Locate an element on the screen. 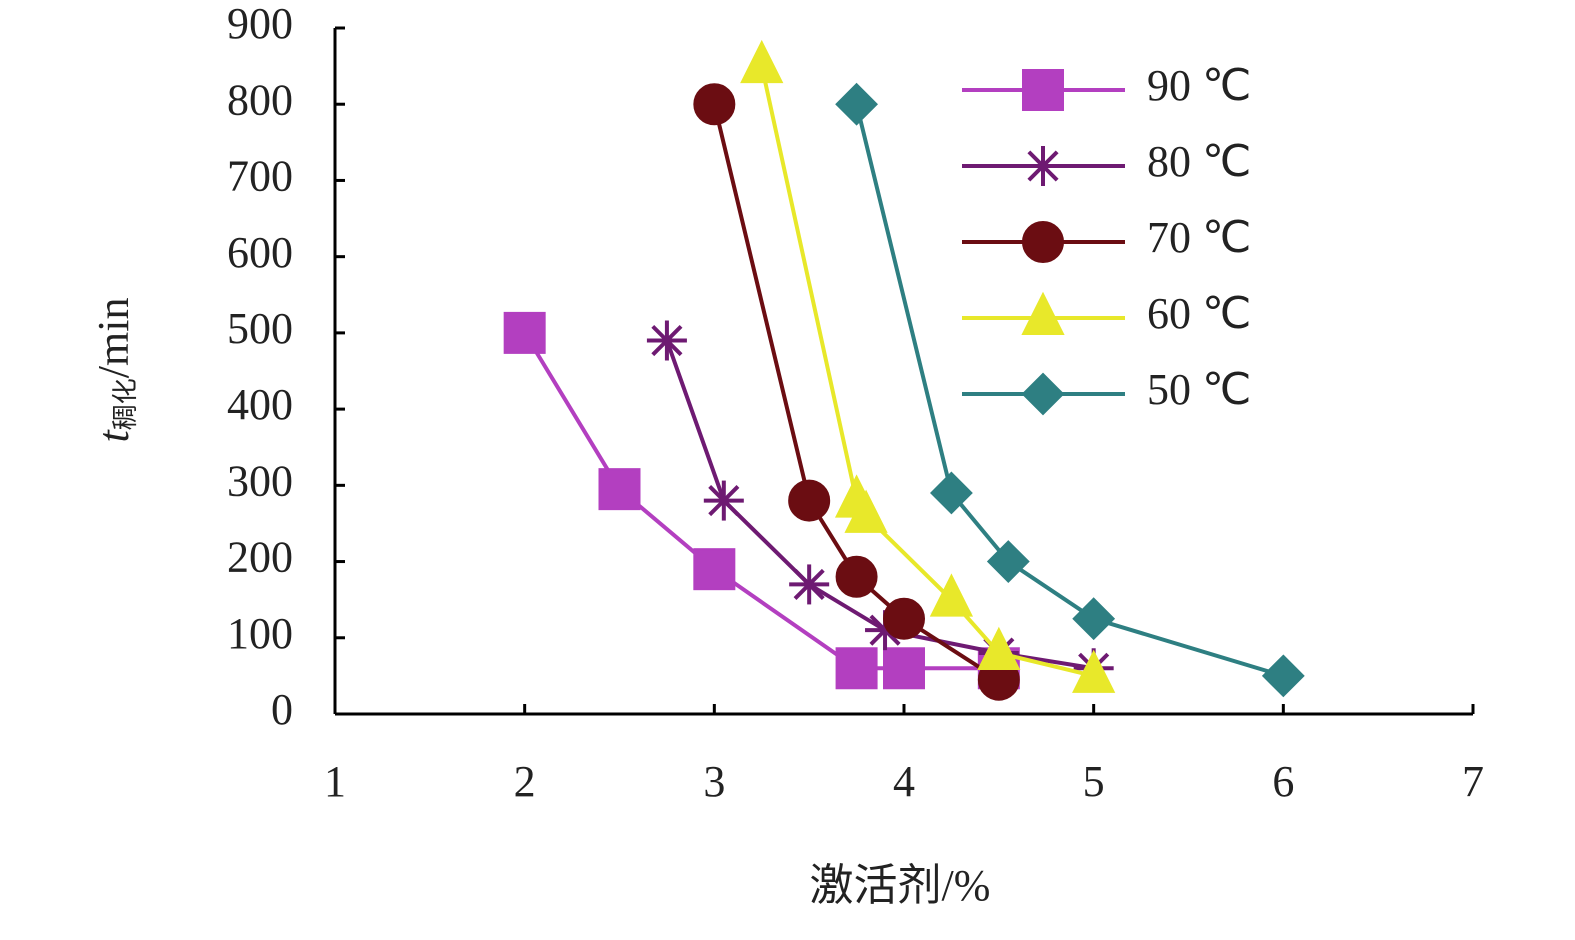 The height and width of the screenshot is (940, 1575). x-axis-title: 激活剂/% is located at coordinates (900, 885).